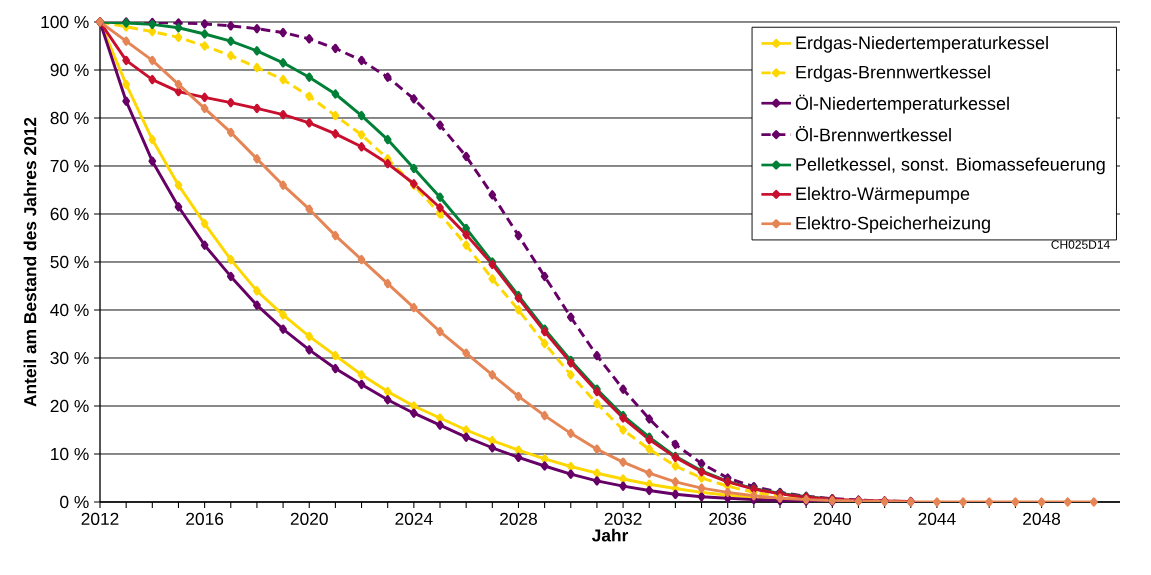 Image resolution: width=1151 pixels, height=575 pixels. What do you see at coordinates (414, 518) in the screenshot?
I see `x-tick-label: 2024` at bounding box center [414, 518].